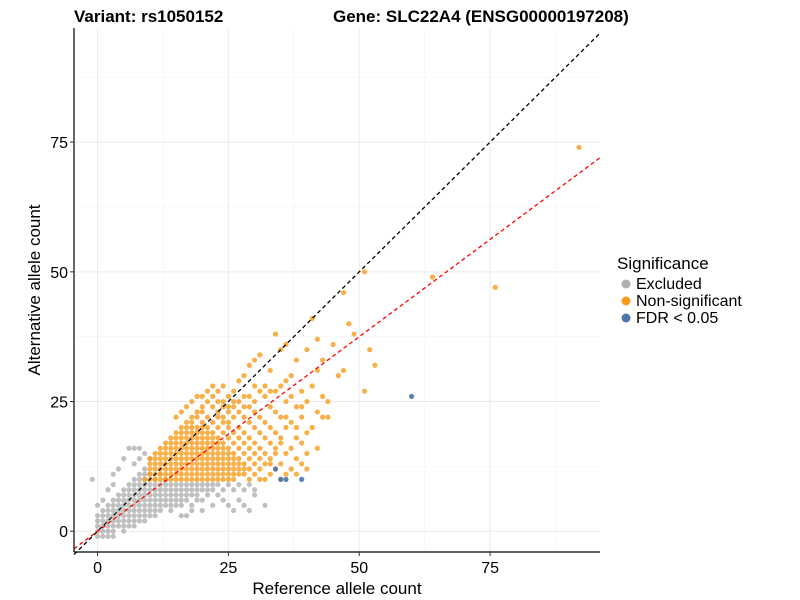  I want to click on y-tick-label: 0, so click(63, 532).